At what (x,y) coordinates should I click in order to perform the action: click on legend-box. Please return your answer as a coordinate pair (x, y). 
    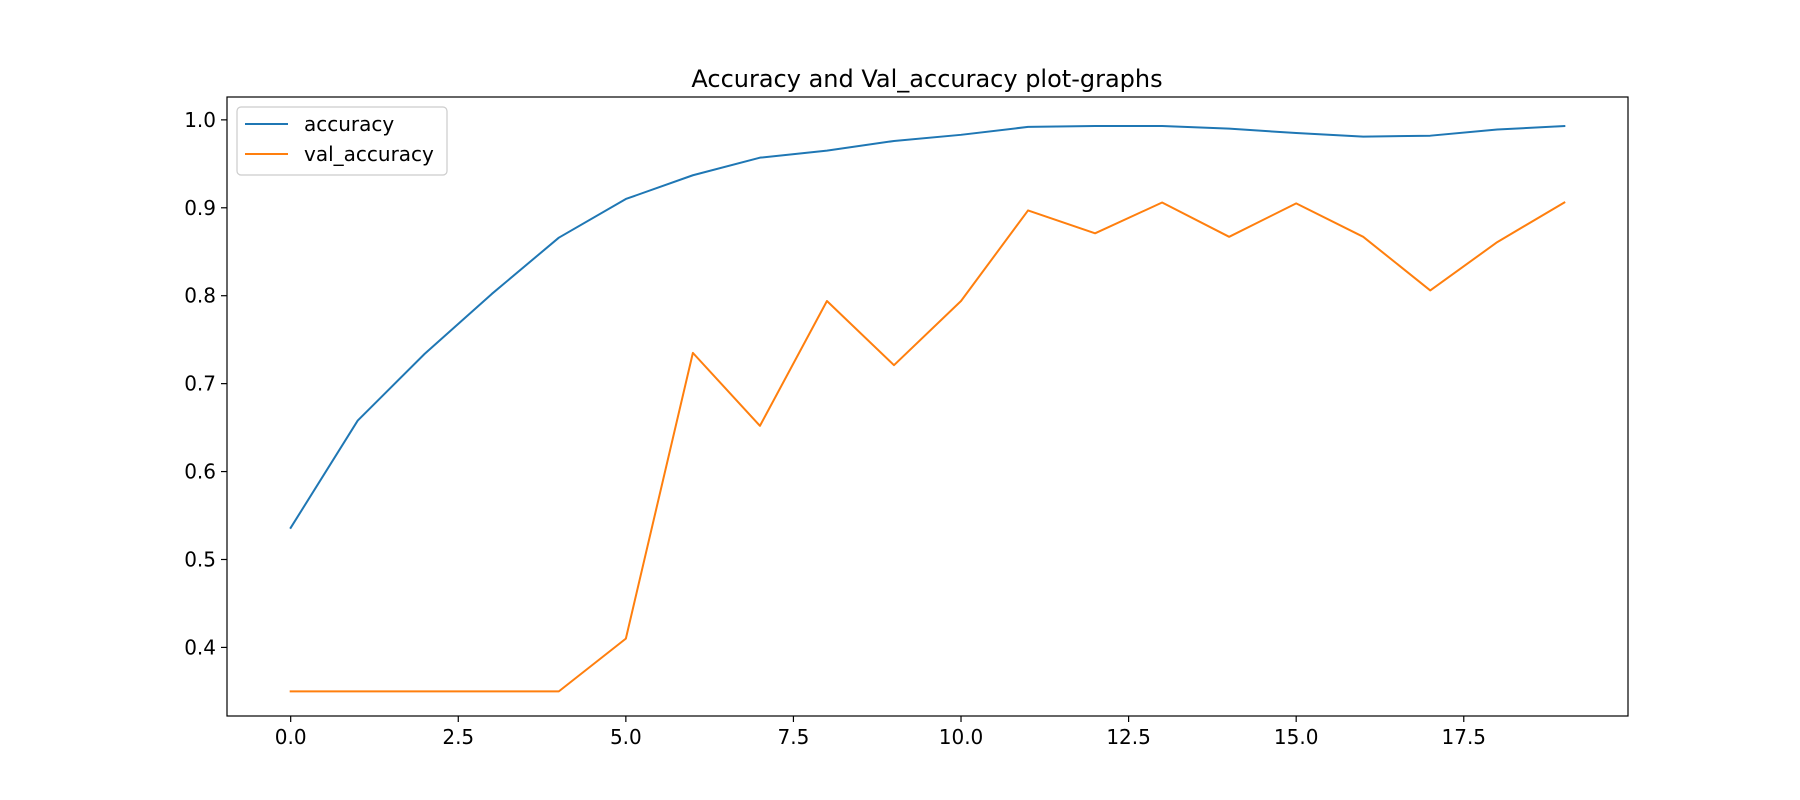
    Looking at the image, I should click on (342, 141).